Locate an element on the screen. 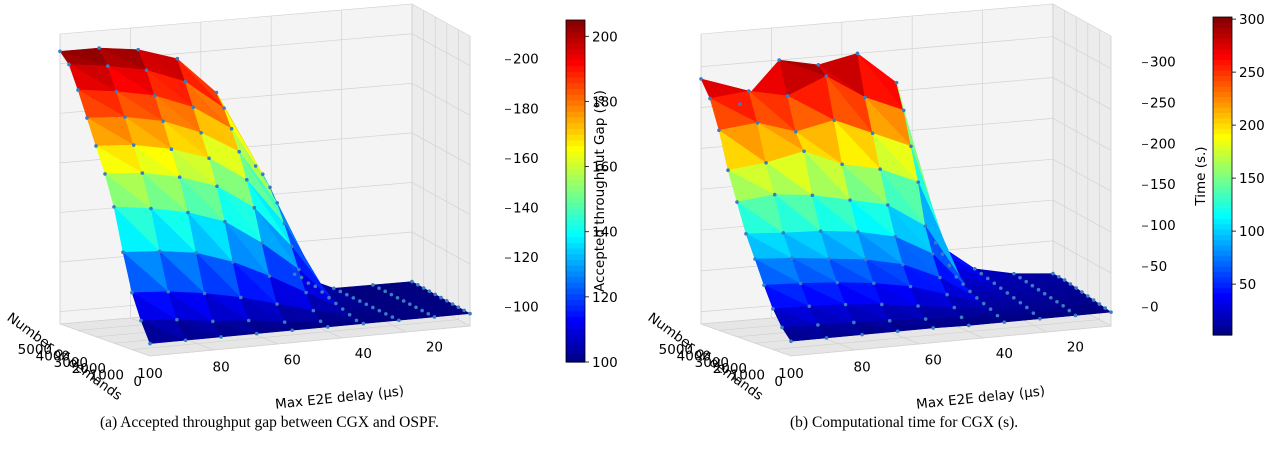 This screenshot has height=454, width=1271. colorbar-tick-label: 120 is located at coordinates (605, 298).